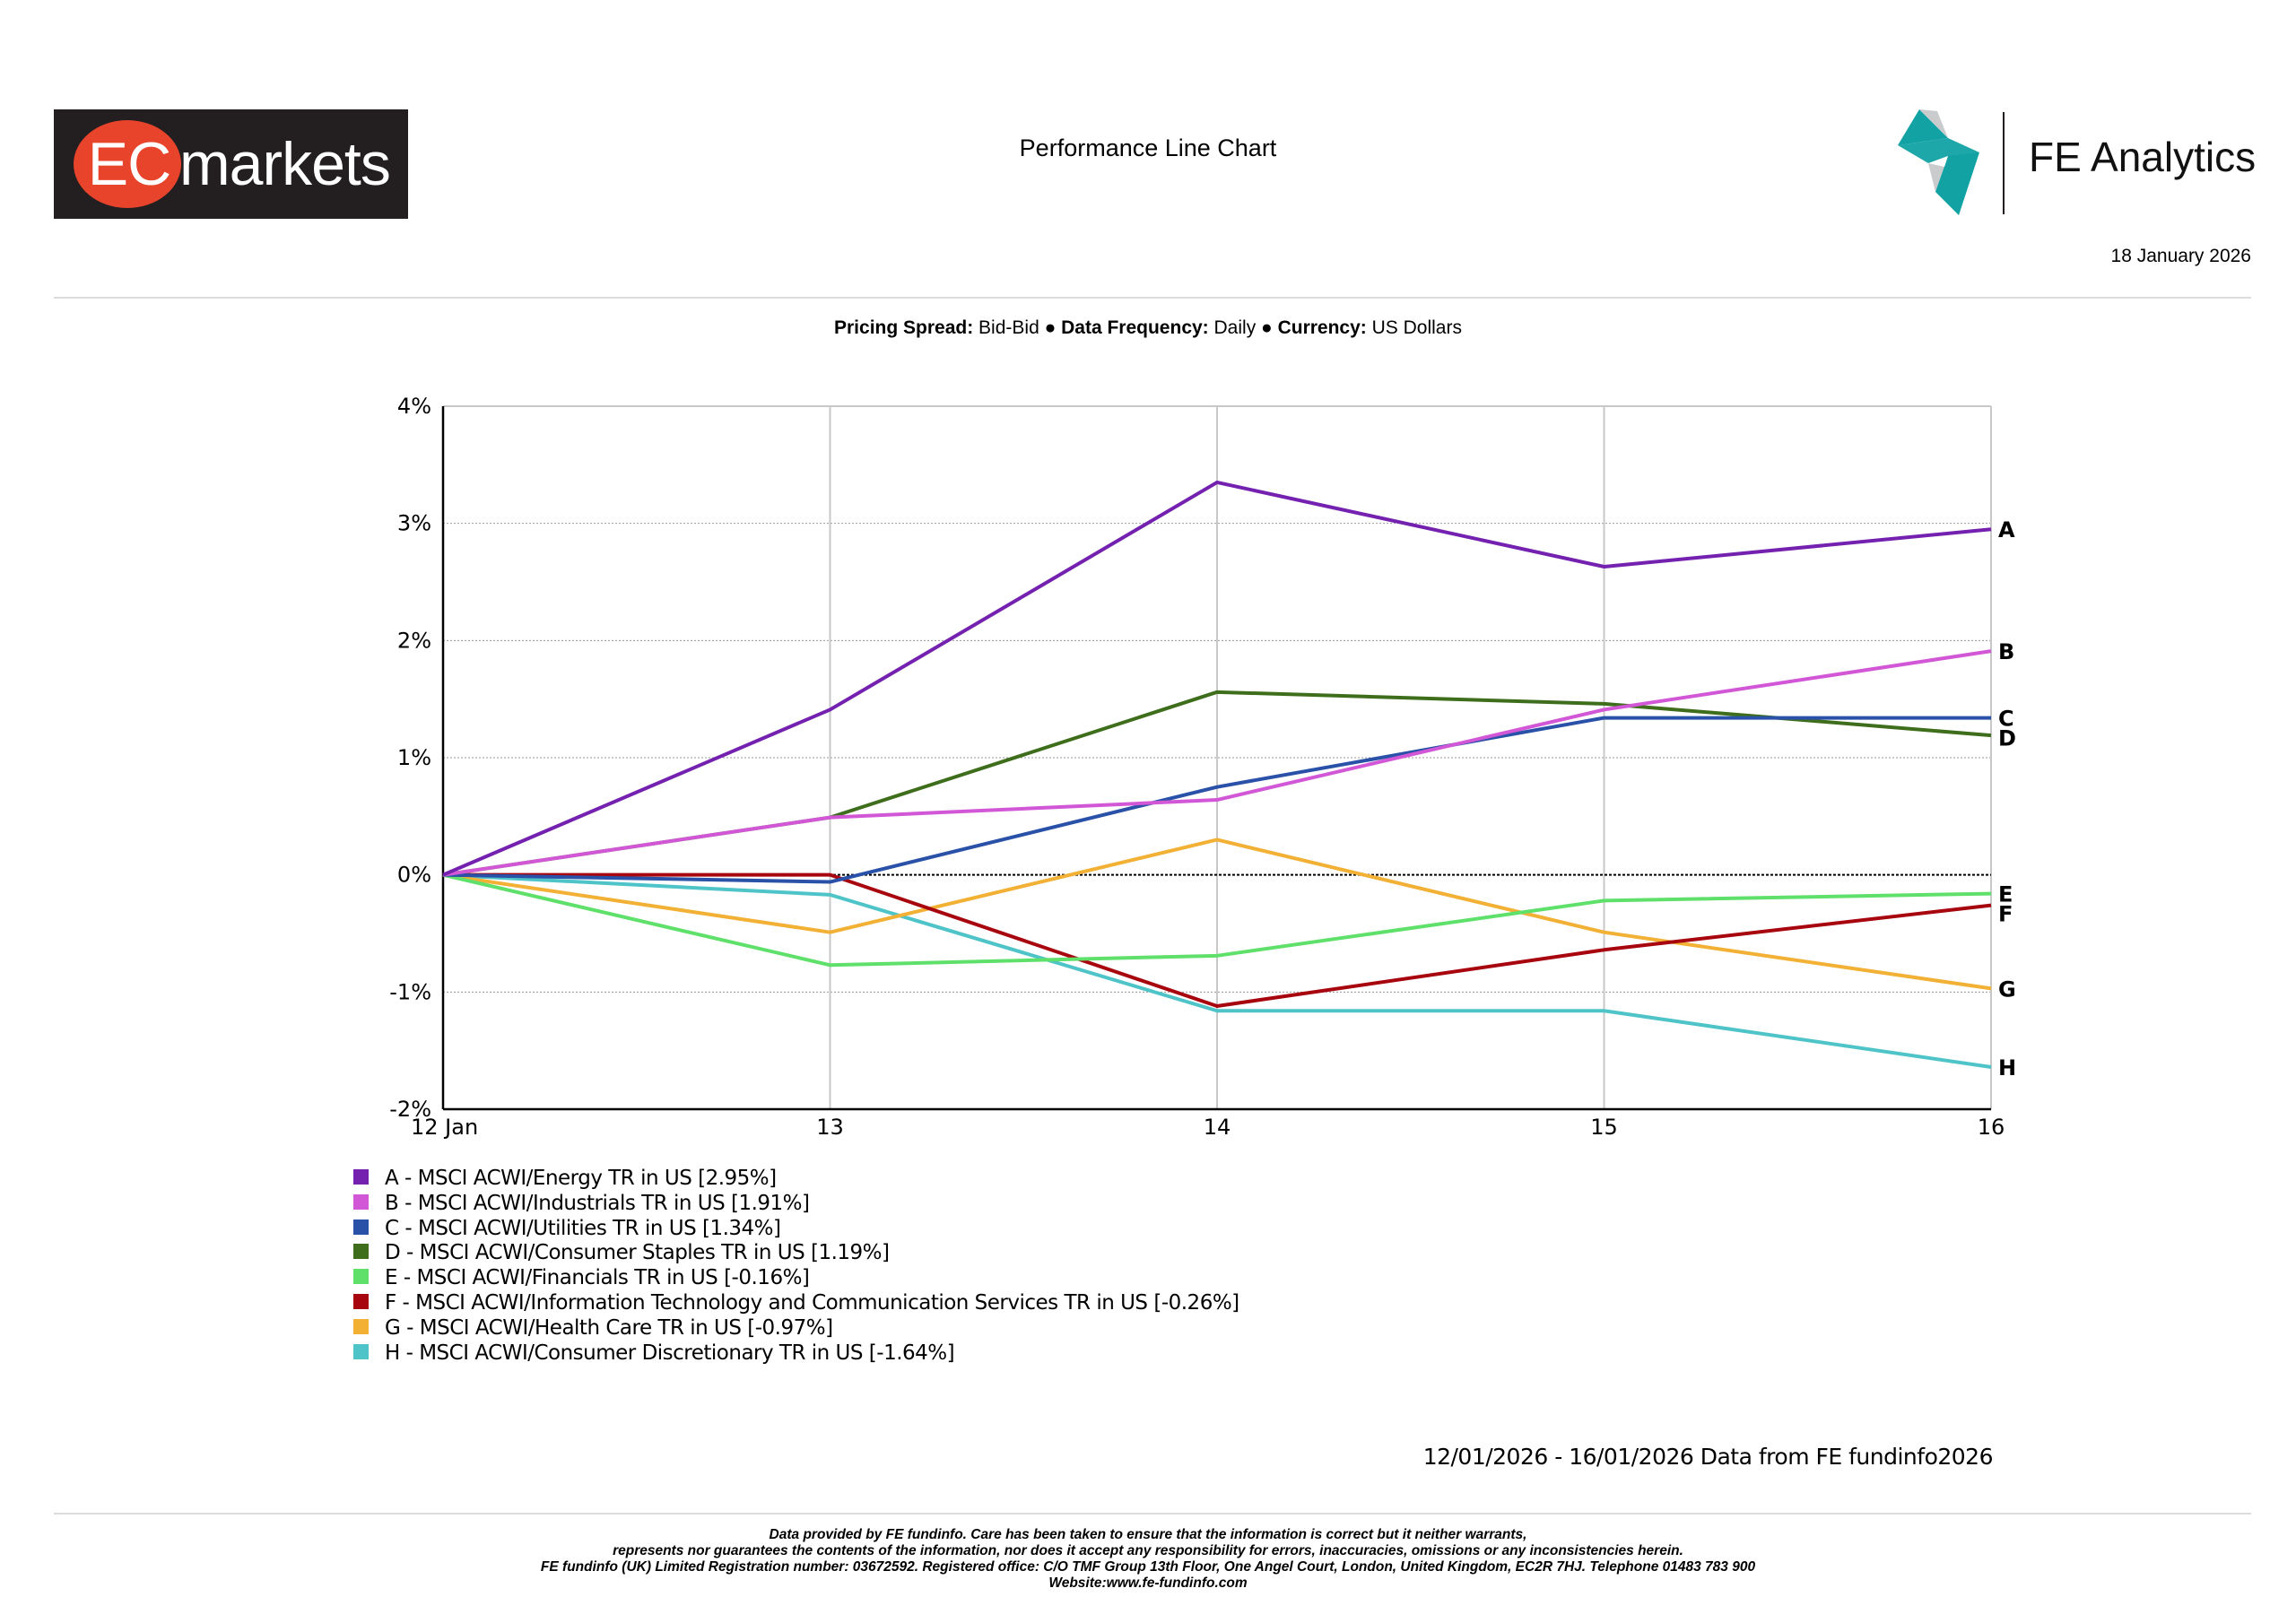 The height and width of the screenshot is (1623, 2296). I want to click on ec-markets-logo: EC markets, so click(231, 164).